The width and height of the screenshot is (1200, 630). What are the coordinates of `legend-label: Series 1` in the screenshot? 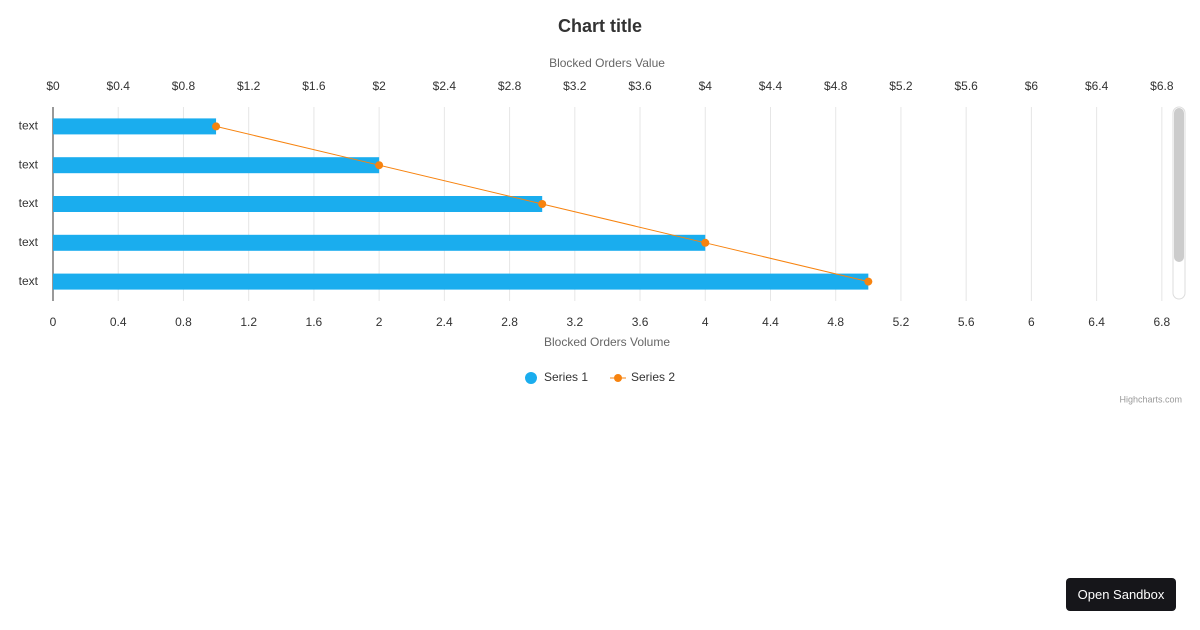 It's located at (566, 377).